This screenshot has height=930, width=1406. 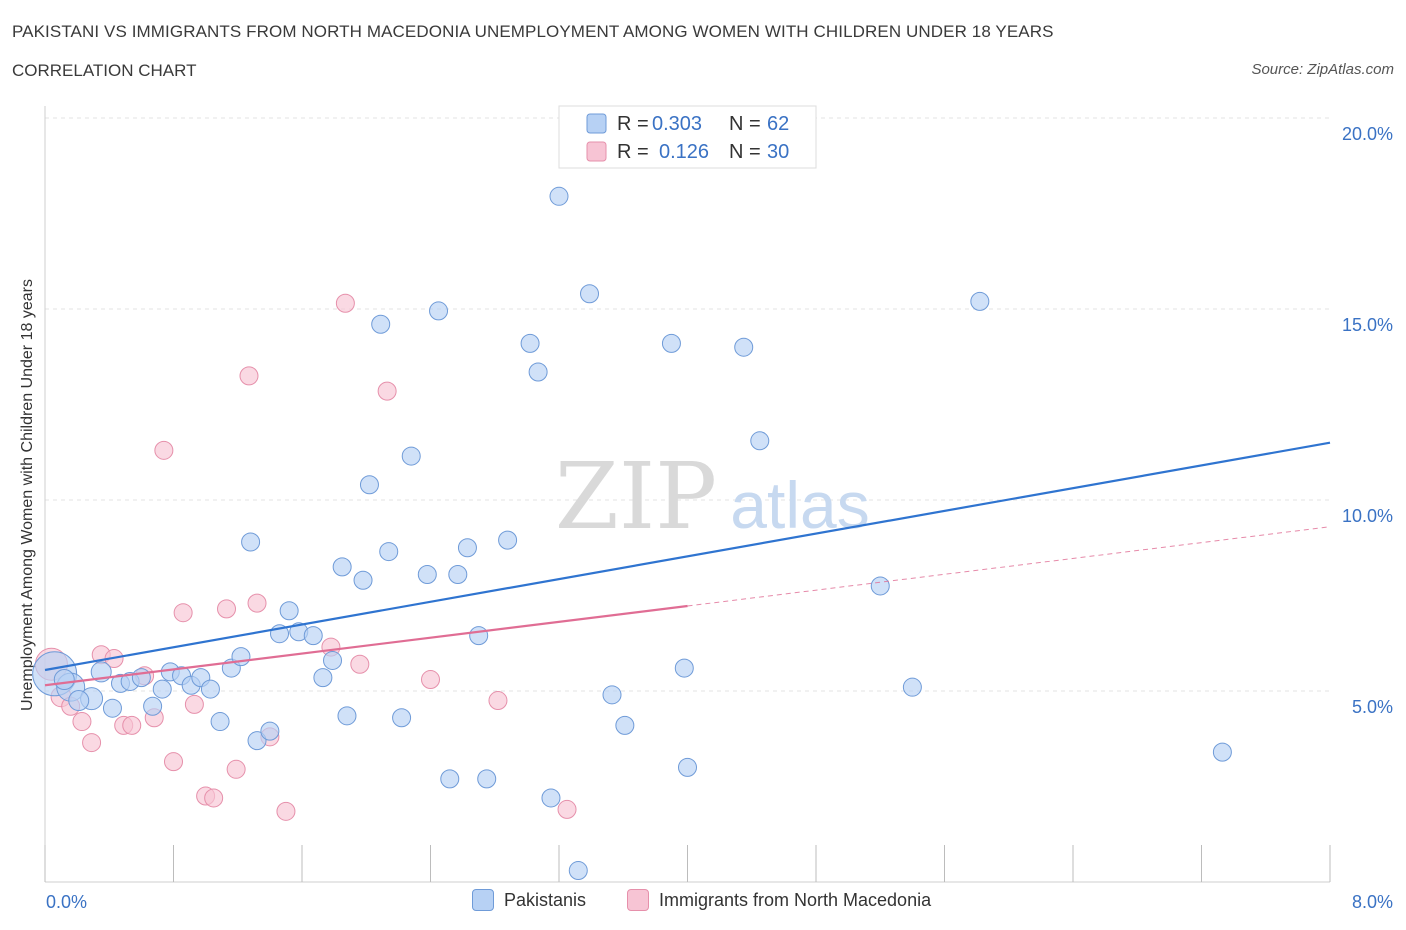 I want to click on legend-r-value-2: 0.126, so click(x=684, y=152).